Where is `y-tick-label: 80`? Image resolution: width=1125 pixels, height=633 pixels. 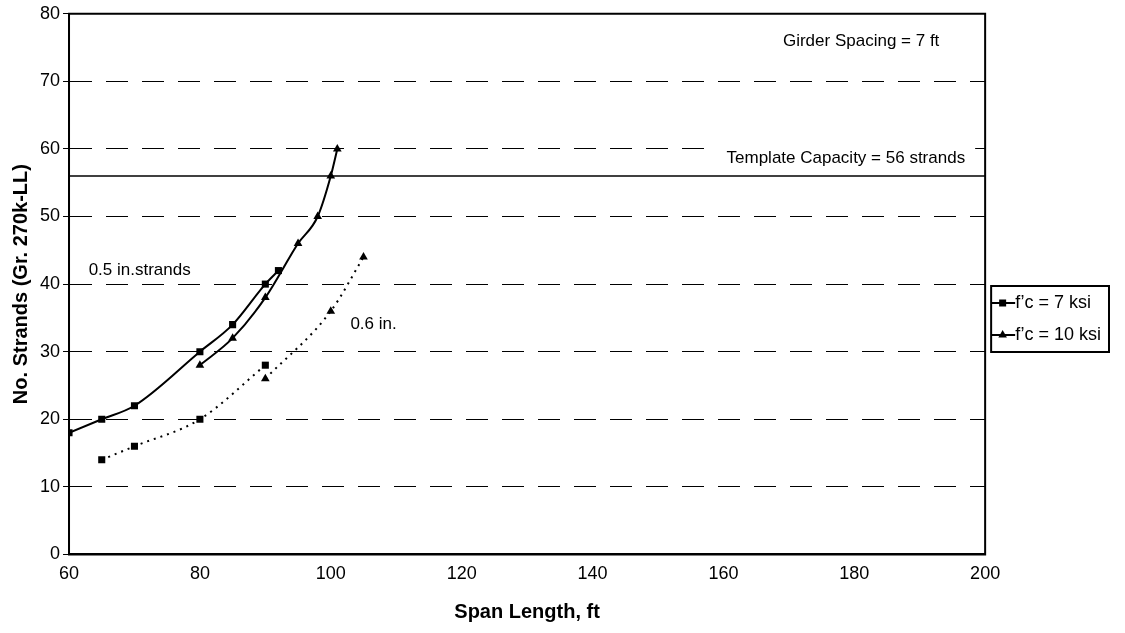
y-tick-label: 80 is located at coordinates (50, 12).